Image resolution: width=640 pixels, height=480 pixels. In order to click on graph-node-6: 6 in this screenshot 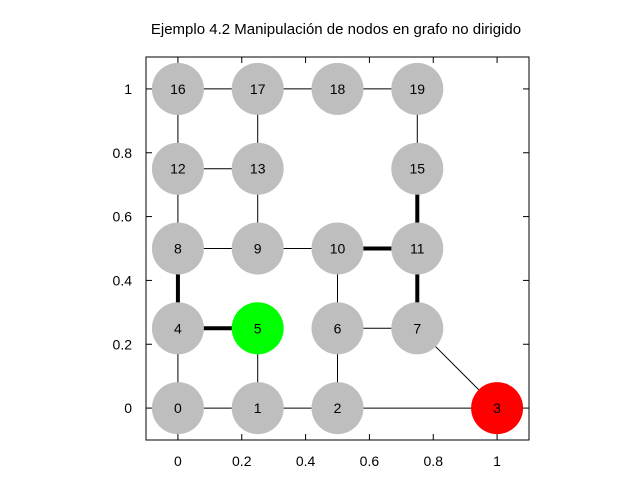, I will do `click(337, 328)`.